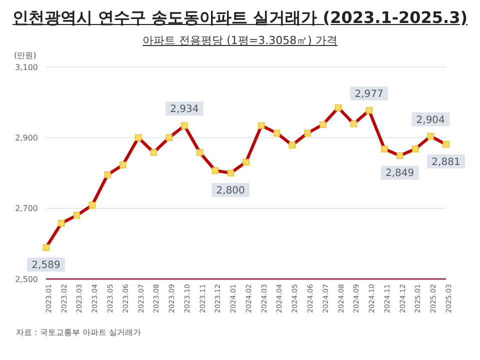  What do you see at coordinates (446, 162) in the screenshot?
I see `data-label: 2,881` at bounding box center [446, 162].